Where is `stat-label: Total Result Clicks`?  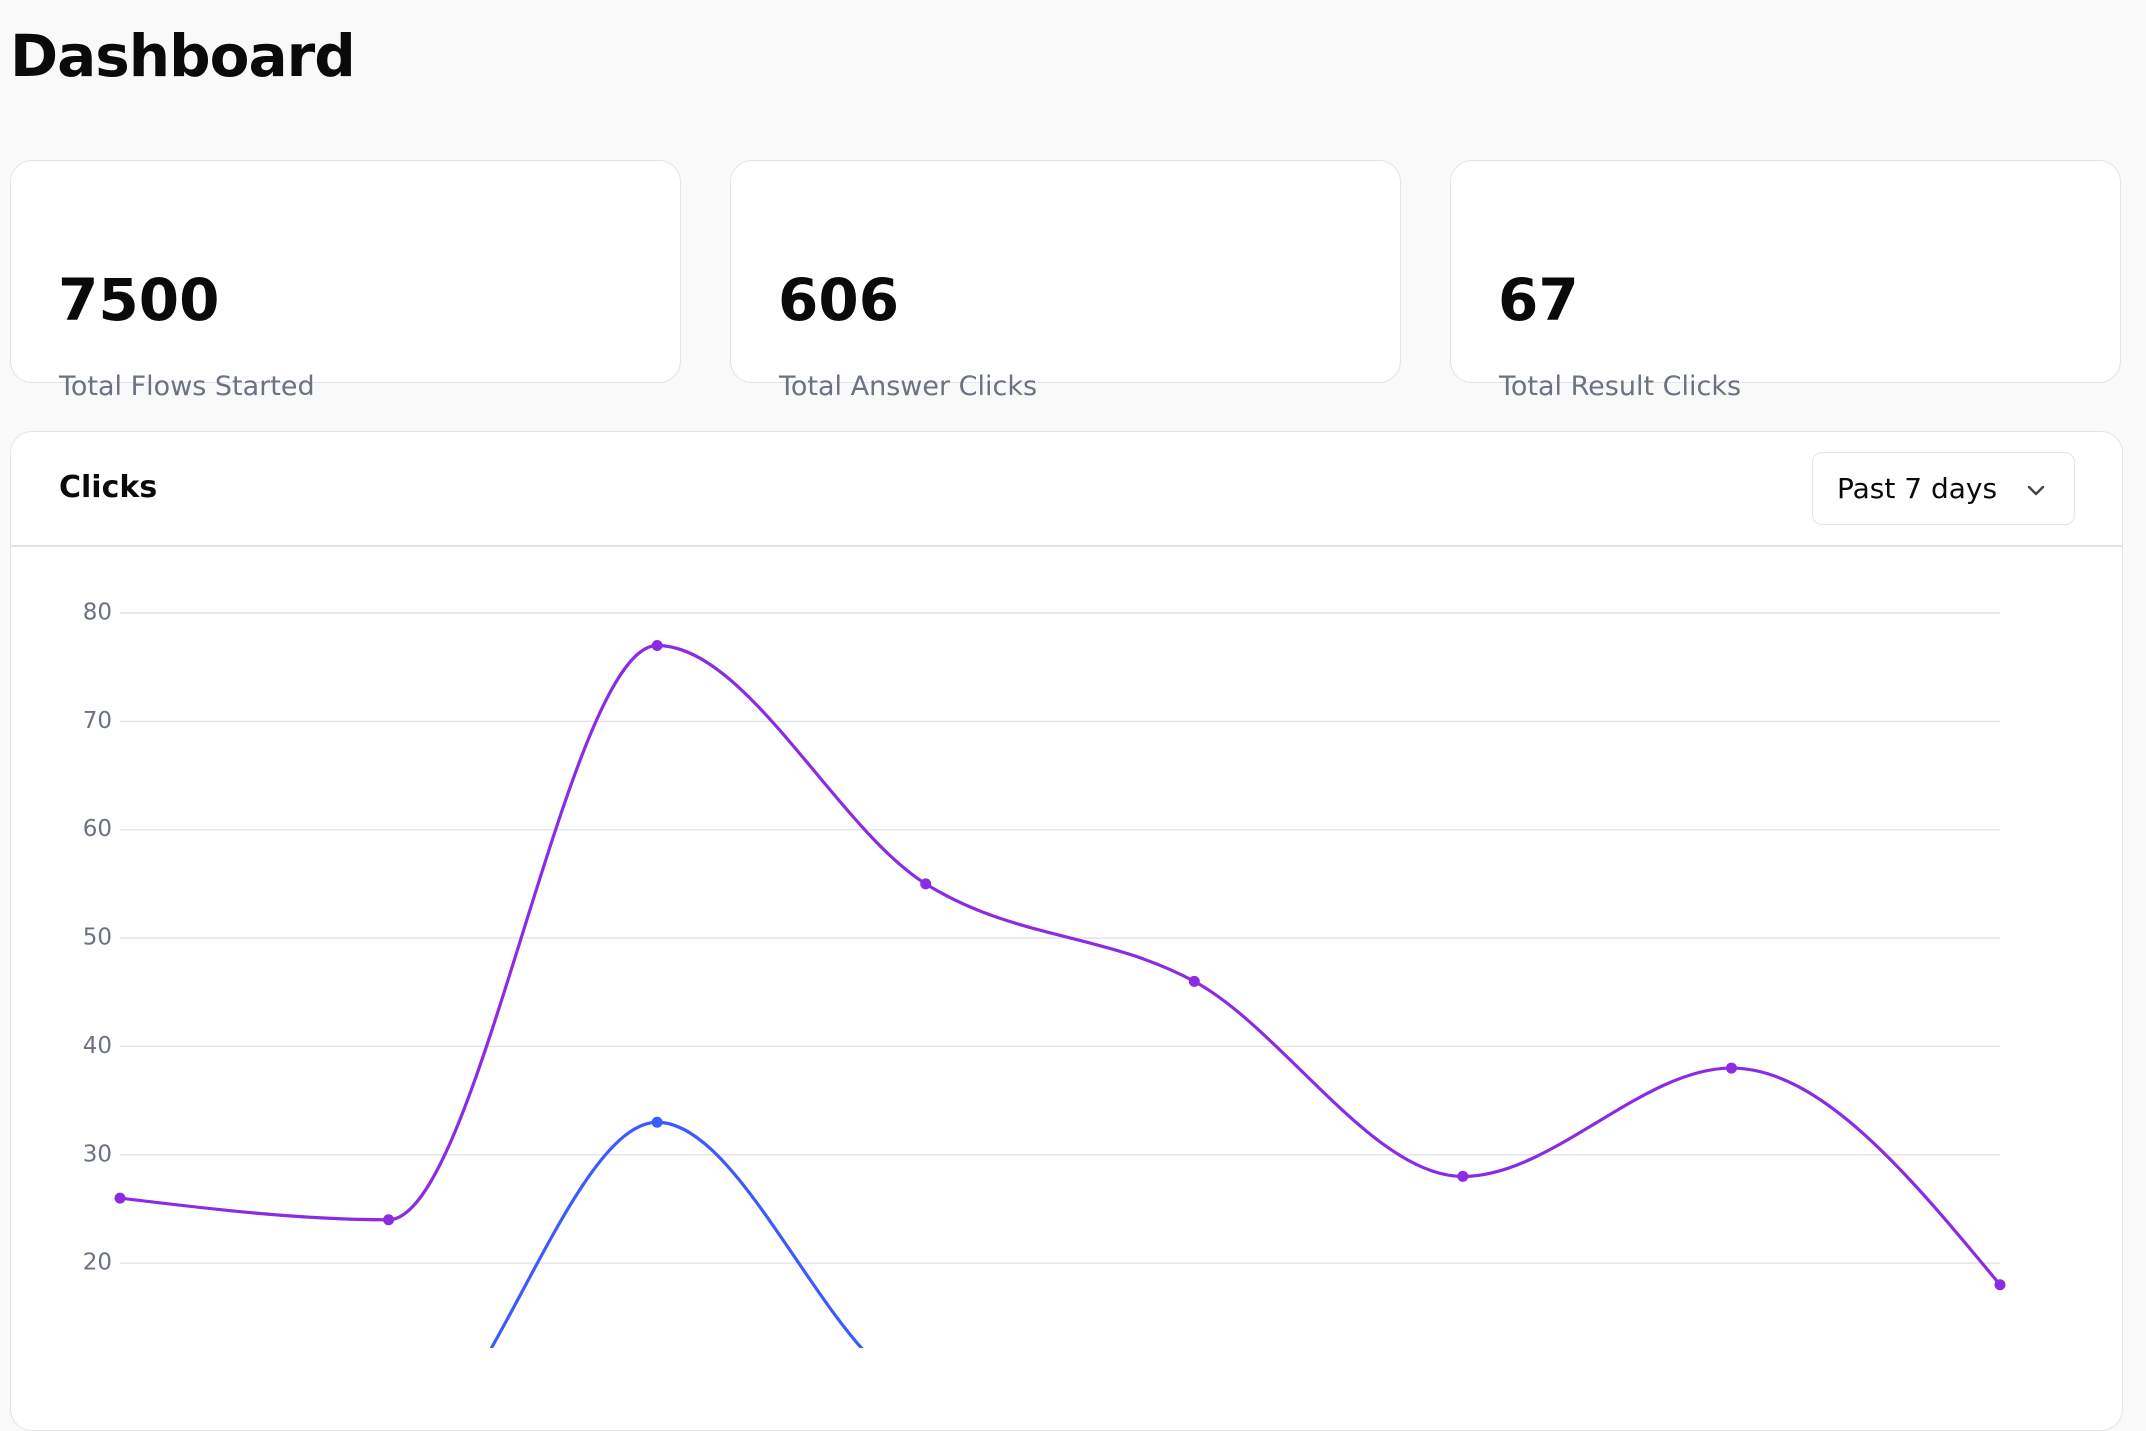 stat-label: Total Result Clicks is located at coordinates (1620, 386).